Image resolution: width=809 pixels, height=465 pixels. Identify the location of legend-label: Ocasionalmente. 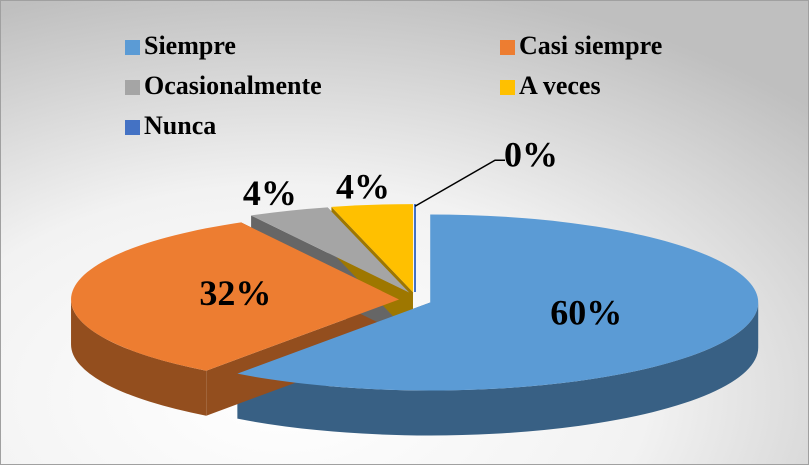
(233, 85).